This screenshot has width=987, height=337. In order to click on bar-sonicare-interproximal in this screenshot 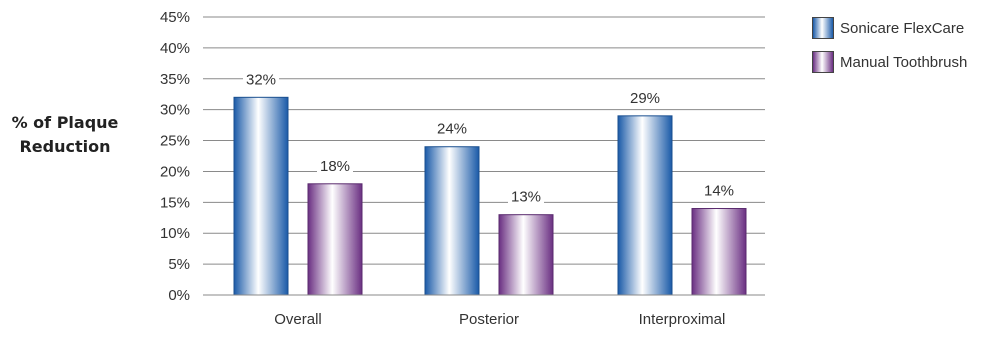, I will do `click(645, 205)`.